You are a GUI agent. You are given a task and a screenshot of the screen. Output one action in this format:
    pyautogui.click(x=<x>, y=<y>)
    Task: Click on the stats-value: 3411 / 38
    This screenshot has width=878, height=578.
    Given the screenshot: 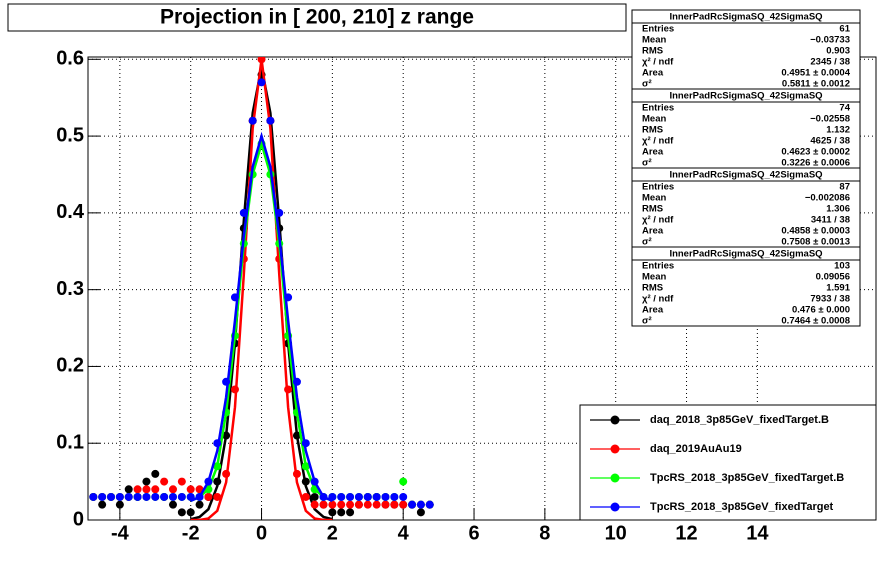 What is the action you would take?
    pyautogui.click(x=830, y=220)
    